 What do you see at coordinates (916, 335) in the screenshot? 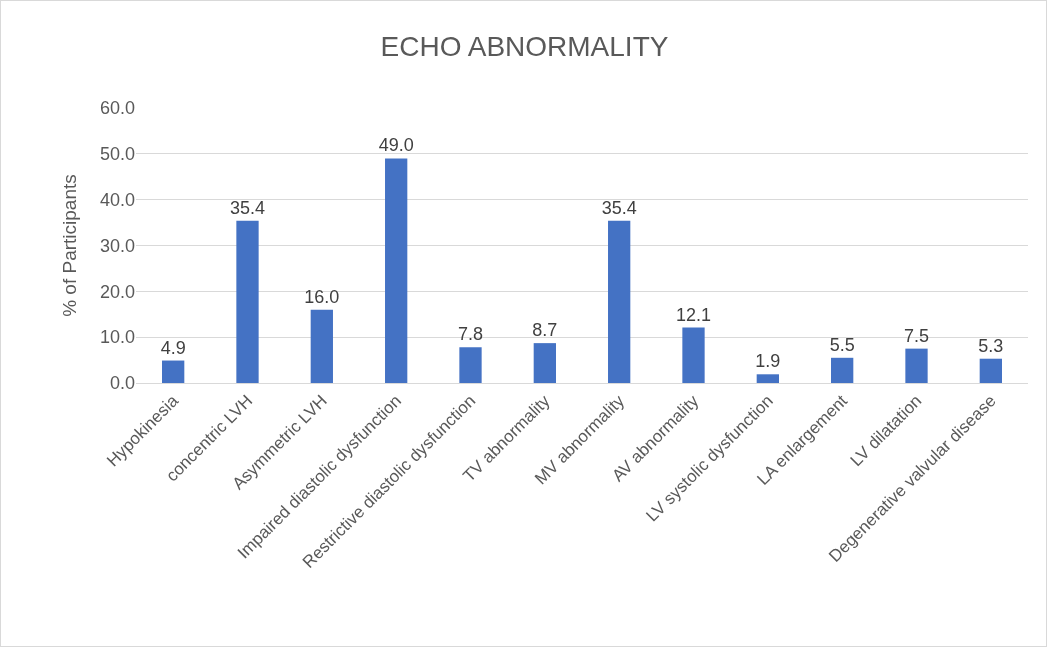
I see `data-label: 7.5` at bounding box center [916, 335].